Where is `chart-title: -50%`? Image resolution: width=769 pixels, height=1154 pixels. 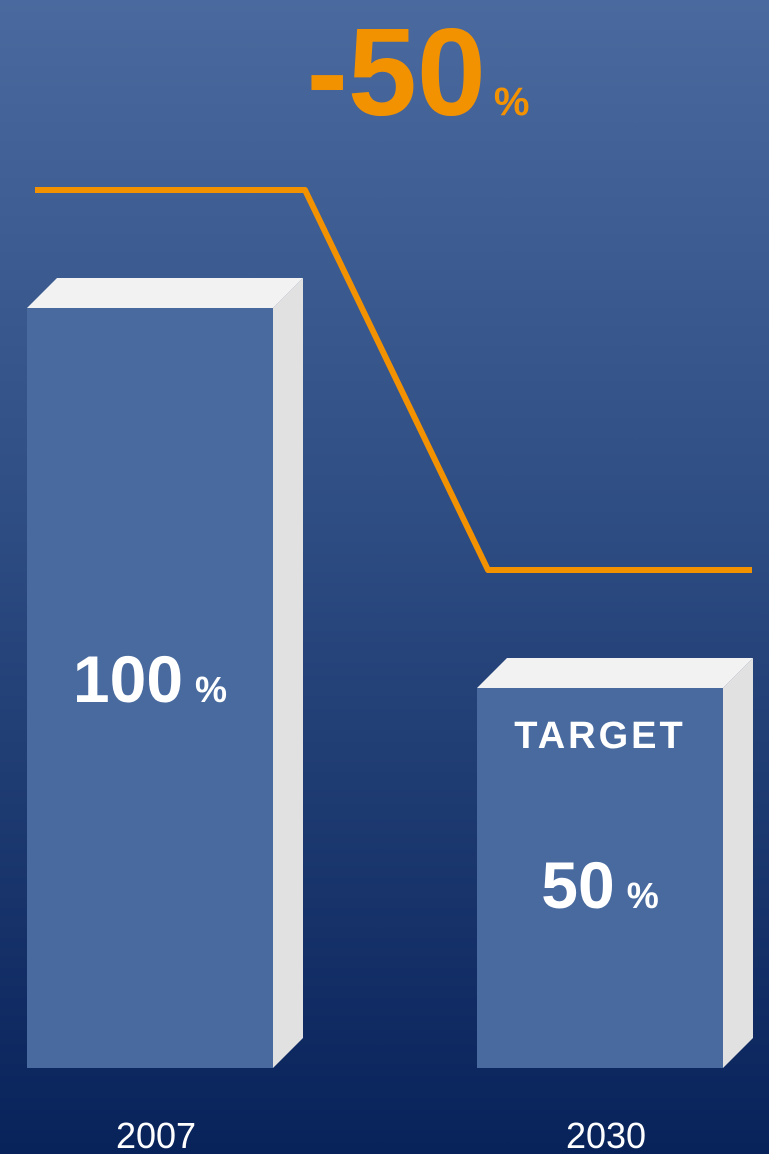
chart-title: -50% is located at coordinates (418, 73).